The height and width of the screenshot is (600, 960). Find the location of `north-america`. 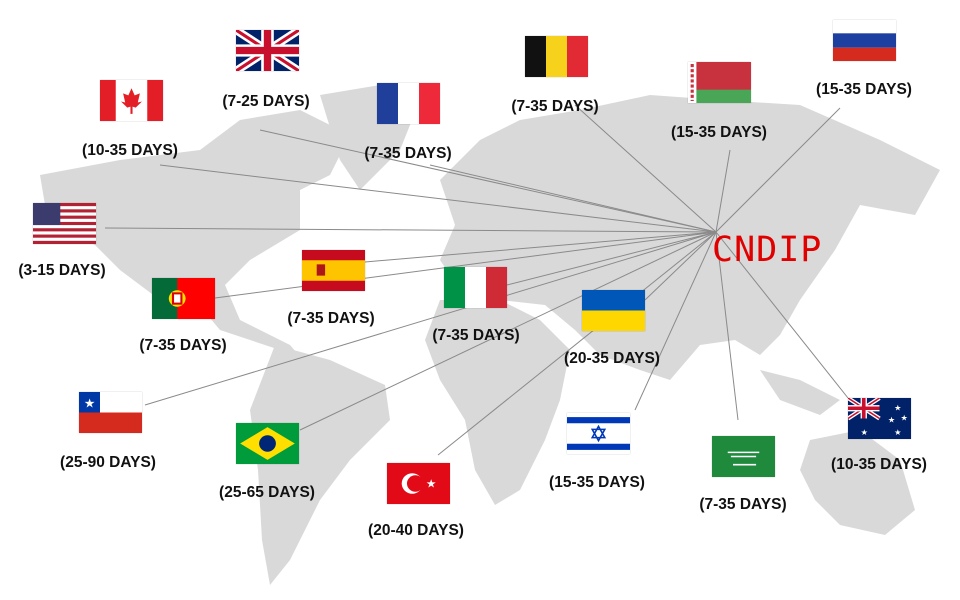

north-america is located at coordinates (195, 245).